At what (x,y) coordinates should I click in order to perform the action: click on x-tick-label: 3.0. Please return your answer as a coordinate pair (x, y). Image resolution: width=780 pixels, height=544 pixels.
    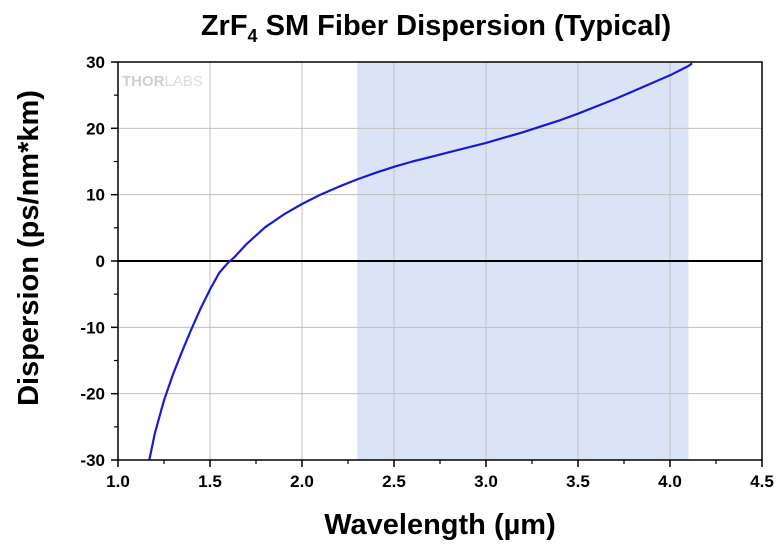
    Looking at the image, I should click on (486, 481).